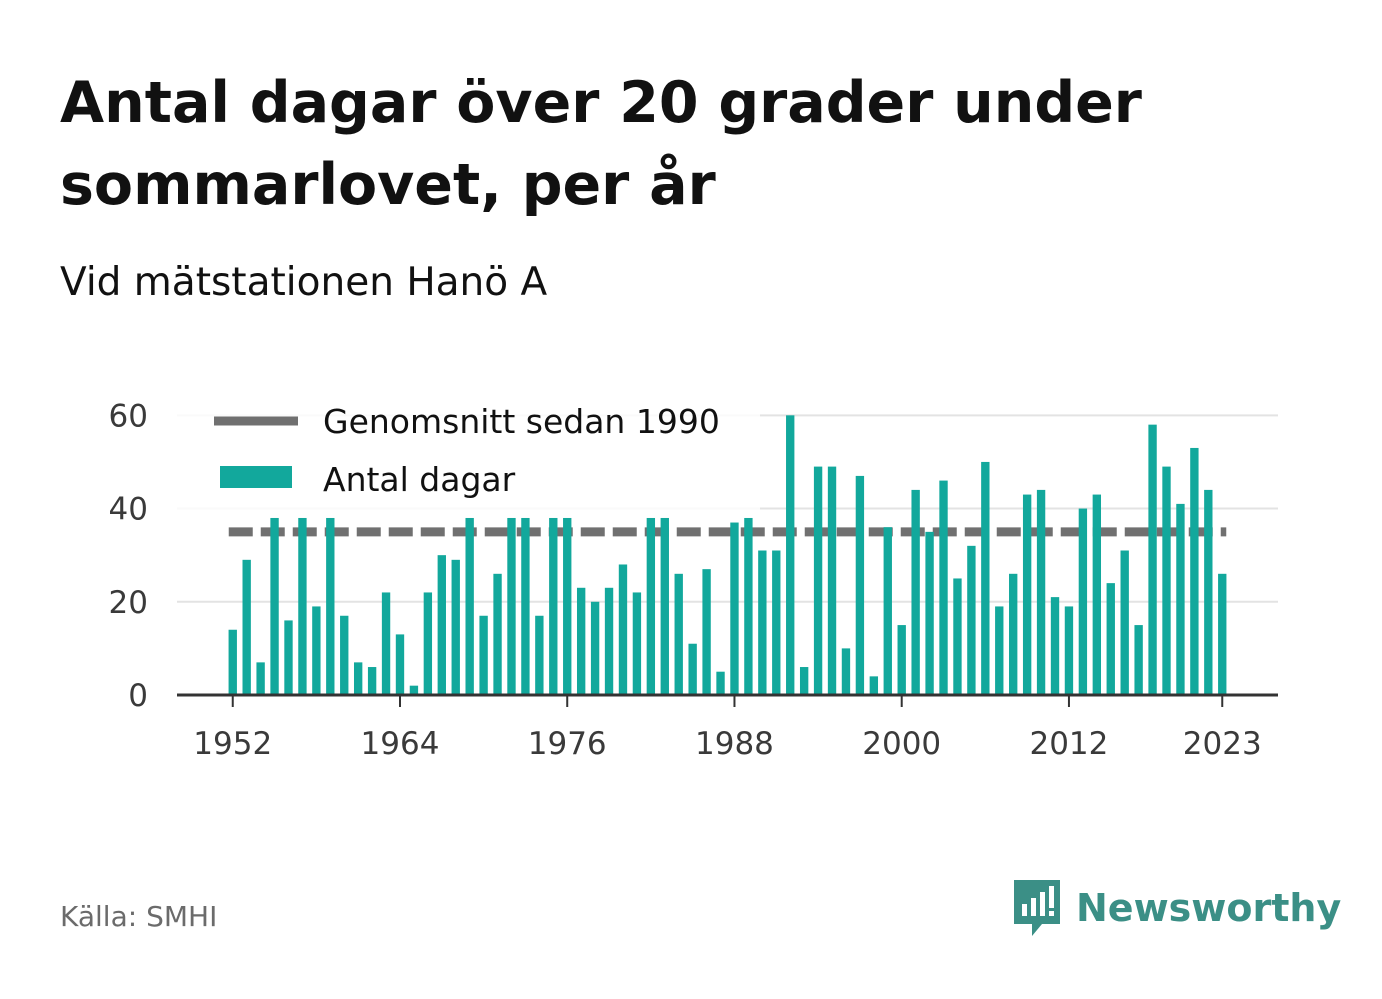 The width and height of the screenshot is (1382, 999). I want to click on x-tick-label: 1976, so click(567, 744).